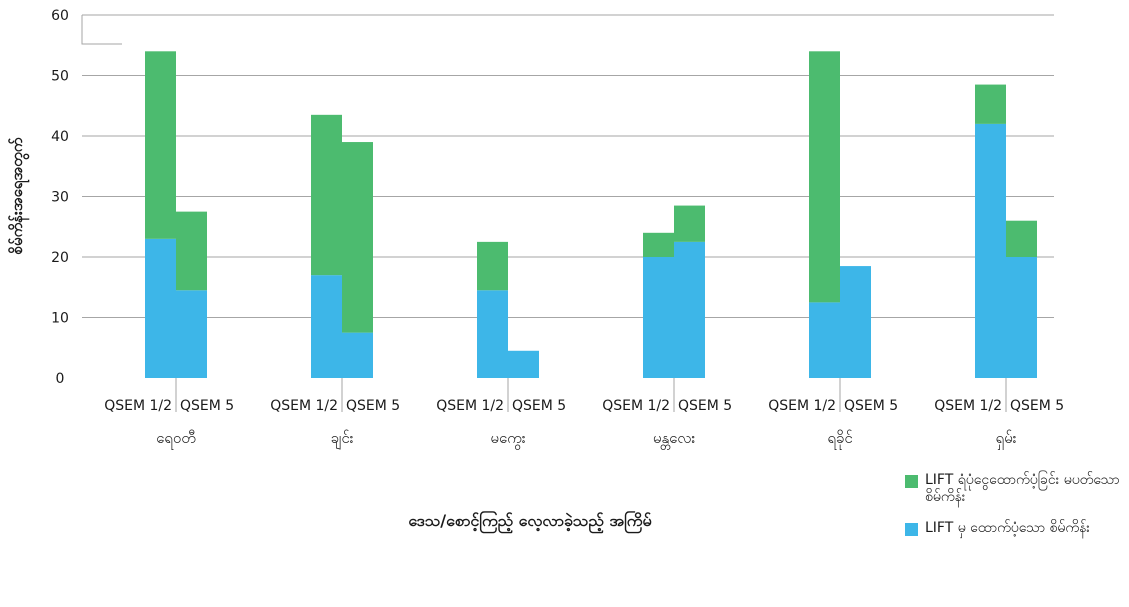 The width and height of the screenshot is (1129, 607). I want to click on y-tick-label: 0, so click(60, 379).